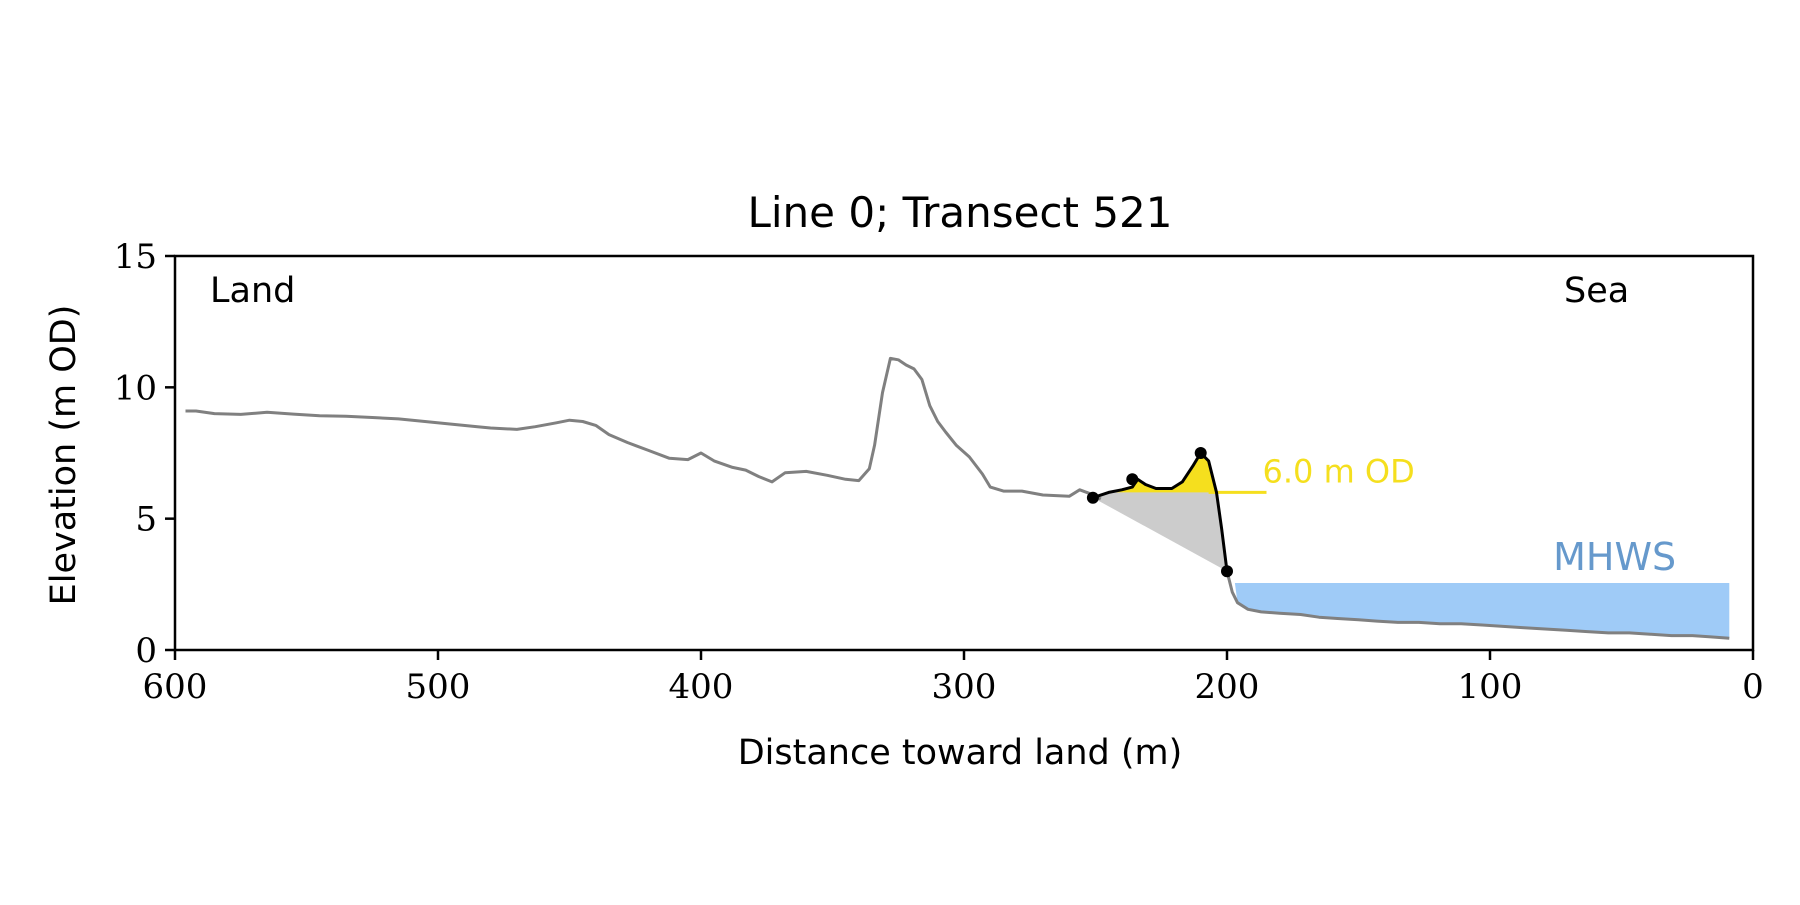 Image resolution: width=1800 pixels, height=905 pixels. I want to click on land-label: Land, so click(252, 291).